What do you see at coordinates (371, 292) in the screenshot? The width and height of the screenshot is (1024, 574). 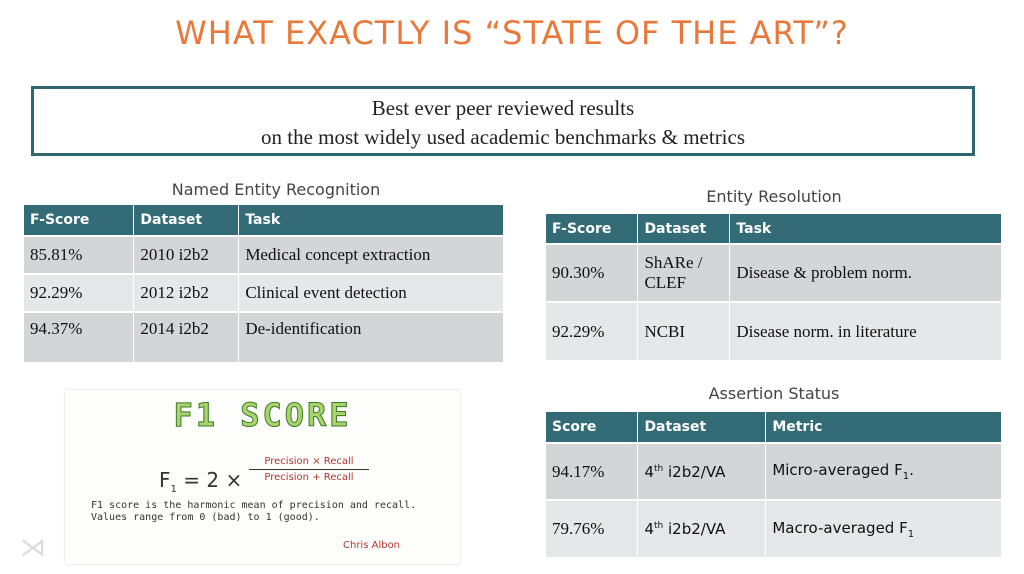 I see `ner-cell: Clinical event detection` at bounding box center [371, 292].